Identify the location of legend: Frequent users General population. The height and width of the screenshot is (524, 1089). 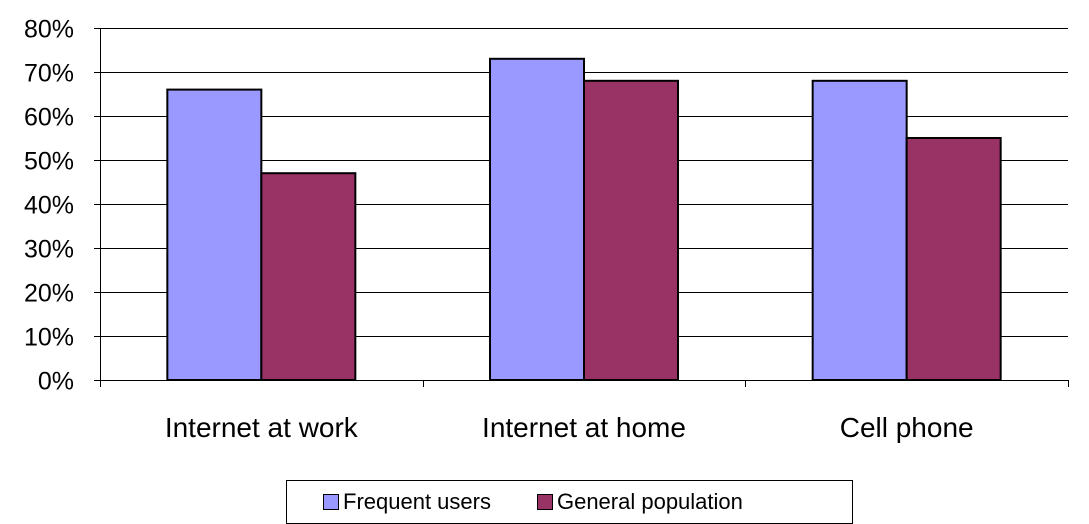
(569, 502).